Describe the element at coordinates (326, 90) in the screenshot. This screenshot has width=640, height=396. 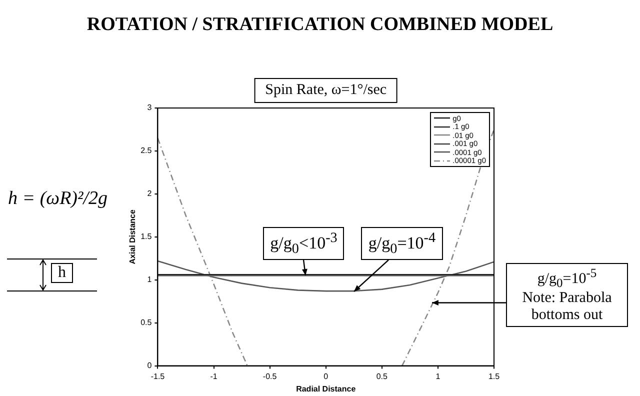
I see `chart-subtitle: Spin Rate, ω=1°/sec` at that location.